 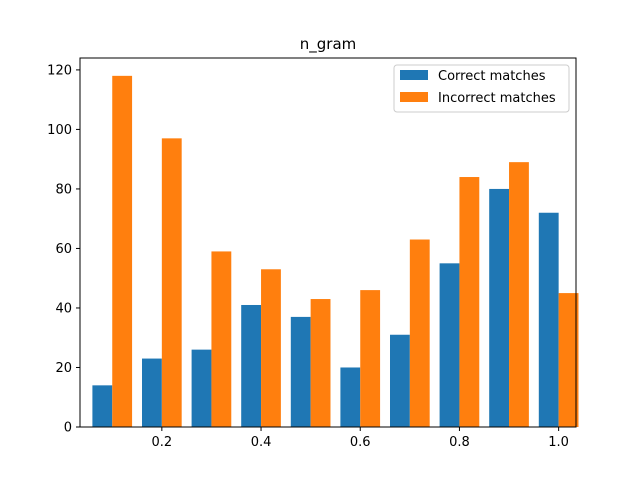 I want to click on y-tick-label: 100, so click(x=59, y=130).